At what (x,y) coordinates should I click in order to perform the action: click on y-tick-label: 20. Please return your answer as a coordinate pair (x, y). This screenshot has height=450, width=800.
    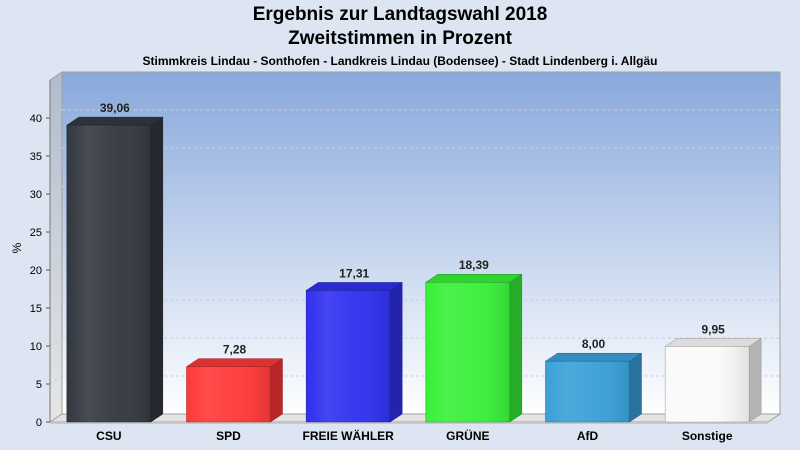
    Looking at the image, I should click on (36, 271).